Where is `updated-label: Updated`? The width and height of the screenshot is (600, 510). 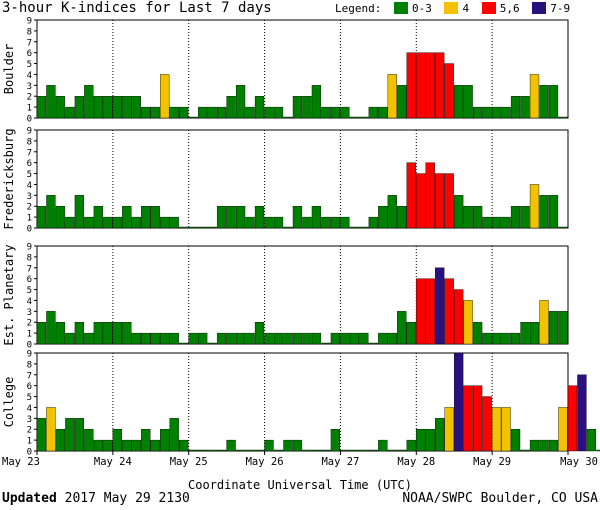
updated-label: Updated is located at coordinates (29, 498).